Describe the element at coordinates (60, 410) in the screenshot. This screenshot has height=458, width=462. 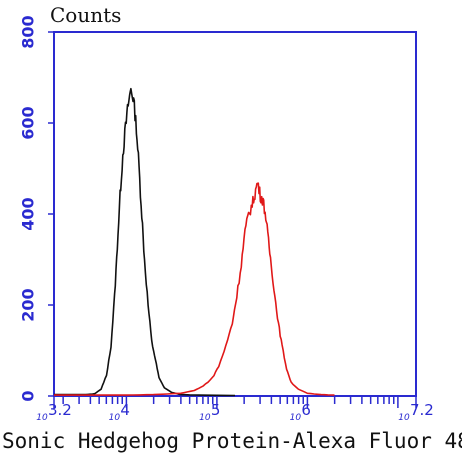
I see `x-tick-exponent: 3.2` at that location.